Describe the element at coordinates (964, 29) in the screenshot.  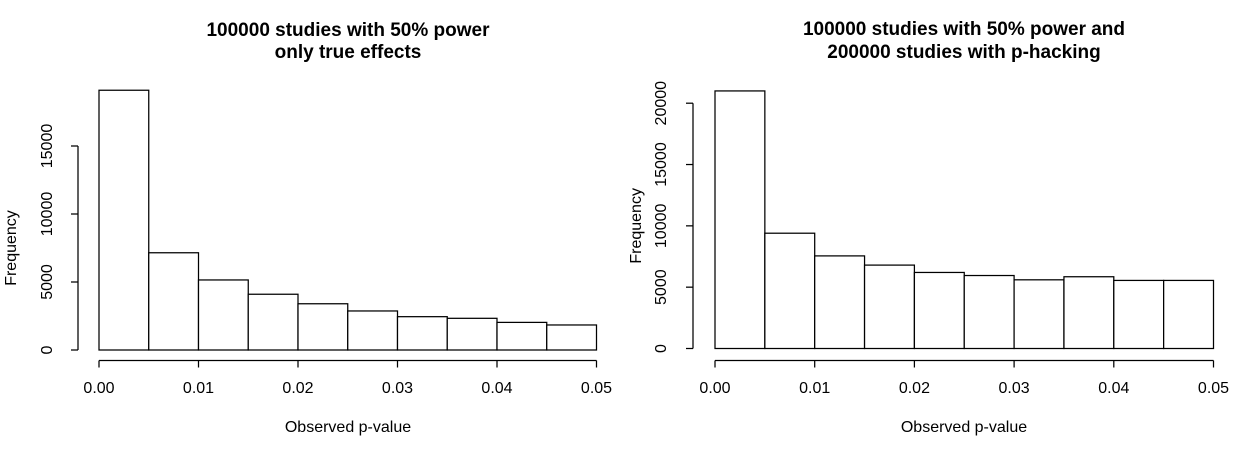
I see `chart-title-line: 100000 studies with 50% power and` at that location.